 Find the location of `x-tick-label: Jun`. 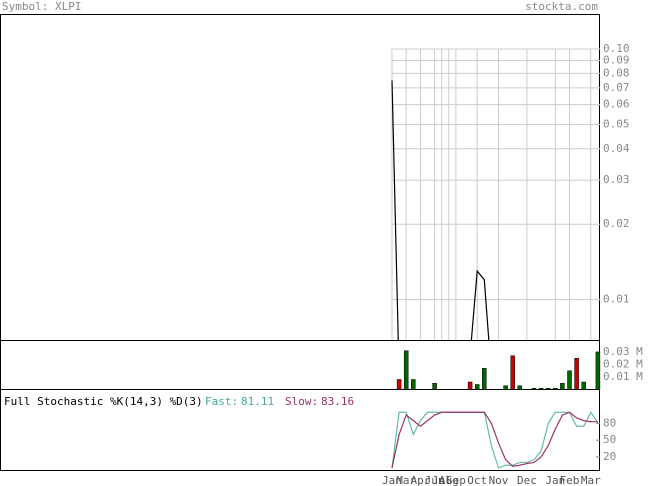

x-tick-label: Jun is located at coordinates (435, 480).